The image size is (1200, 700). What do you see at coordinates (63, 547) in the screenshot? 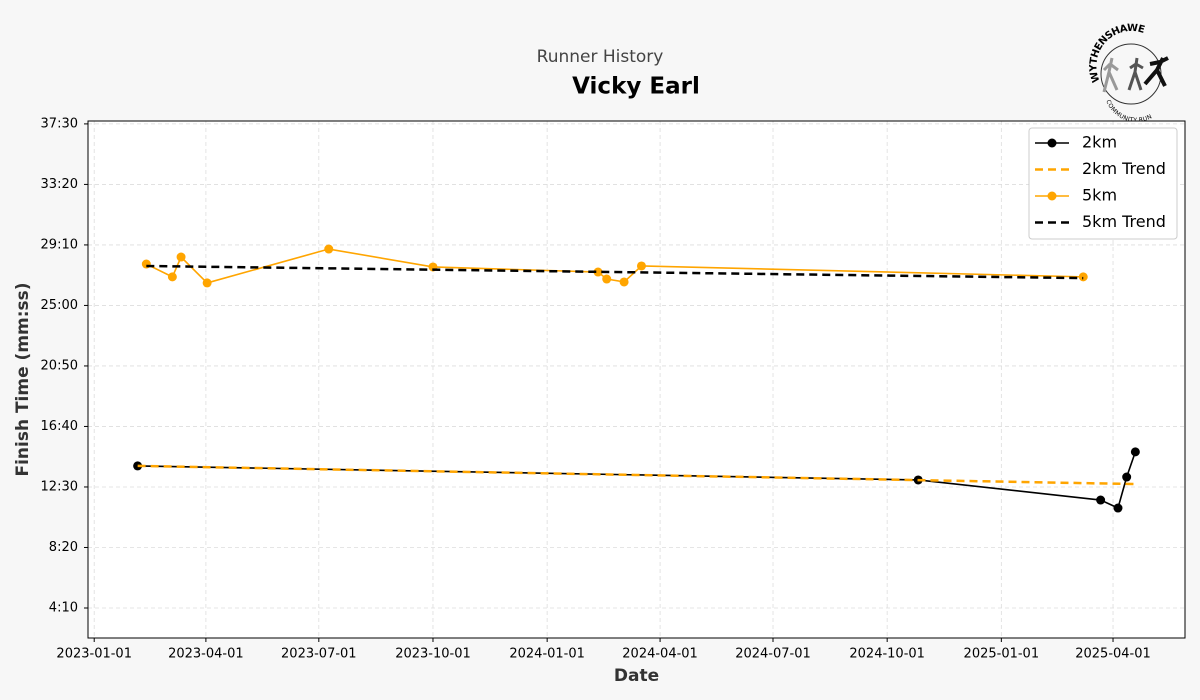
I see `y-tick-label: 8:20` at bounding box center [63, 547].